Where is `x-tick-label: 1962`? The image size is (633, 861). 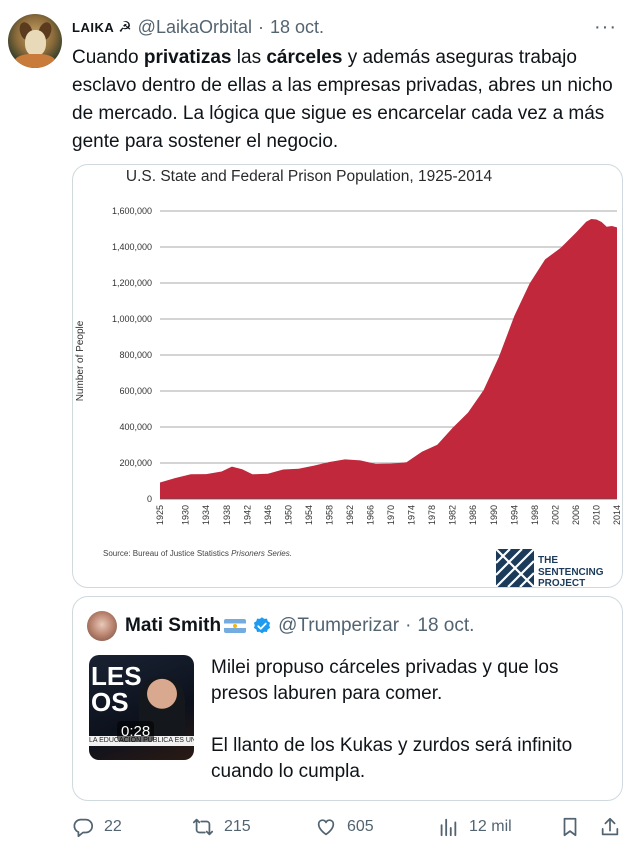
x-tick-label: 1962 is located at coordinates (350, 515).